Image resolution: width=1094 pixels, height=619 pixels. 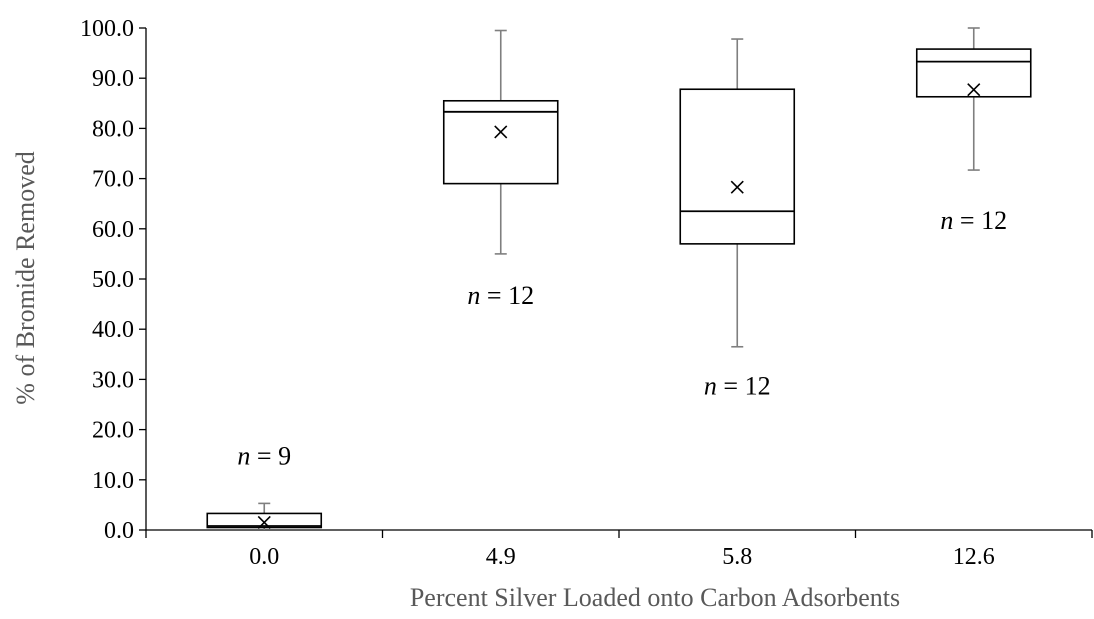 I want to click on y-tick-label: 50.0, so click(x=113, y=280).